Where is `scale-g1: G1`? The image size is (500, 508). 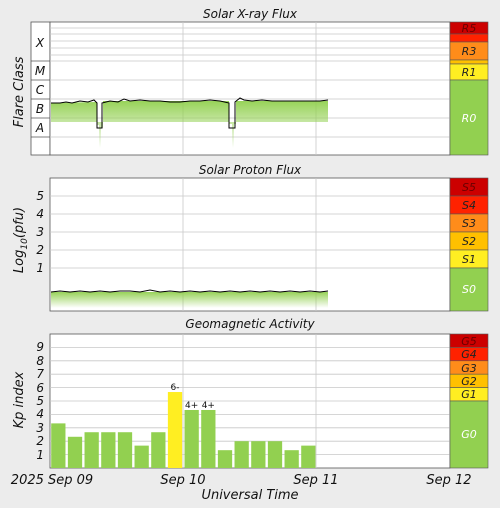 scale-g1: G1 is located at coordinates (469, 394).